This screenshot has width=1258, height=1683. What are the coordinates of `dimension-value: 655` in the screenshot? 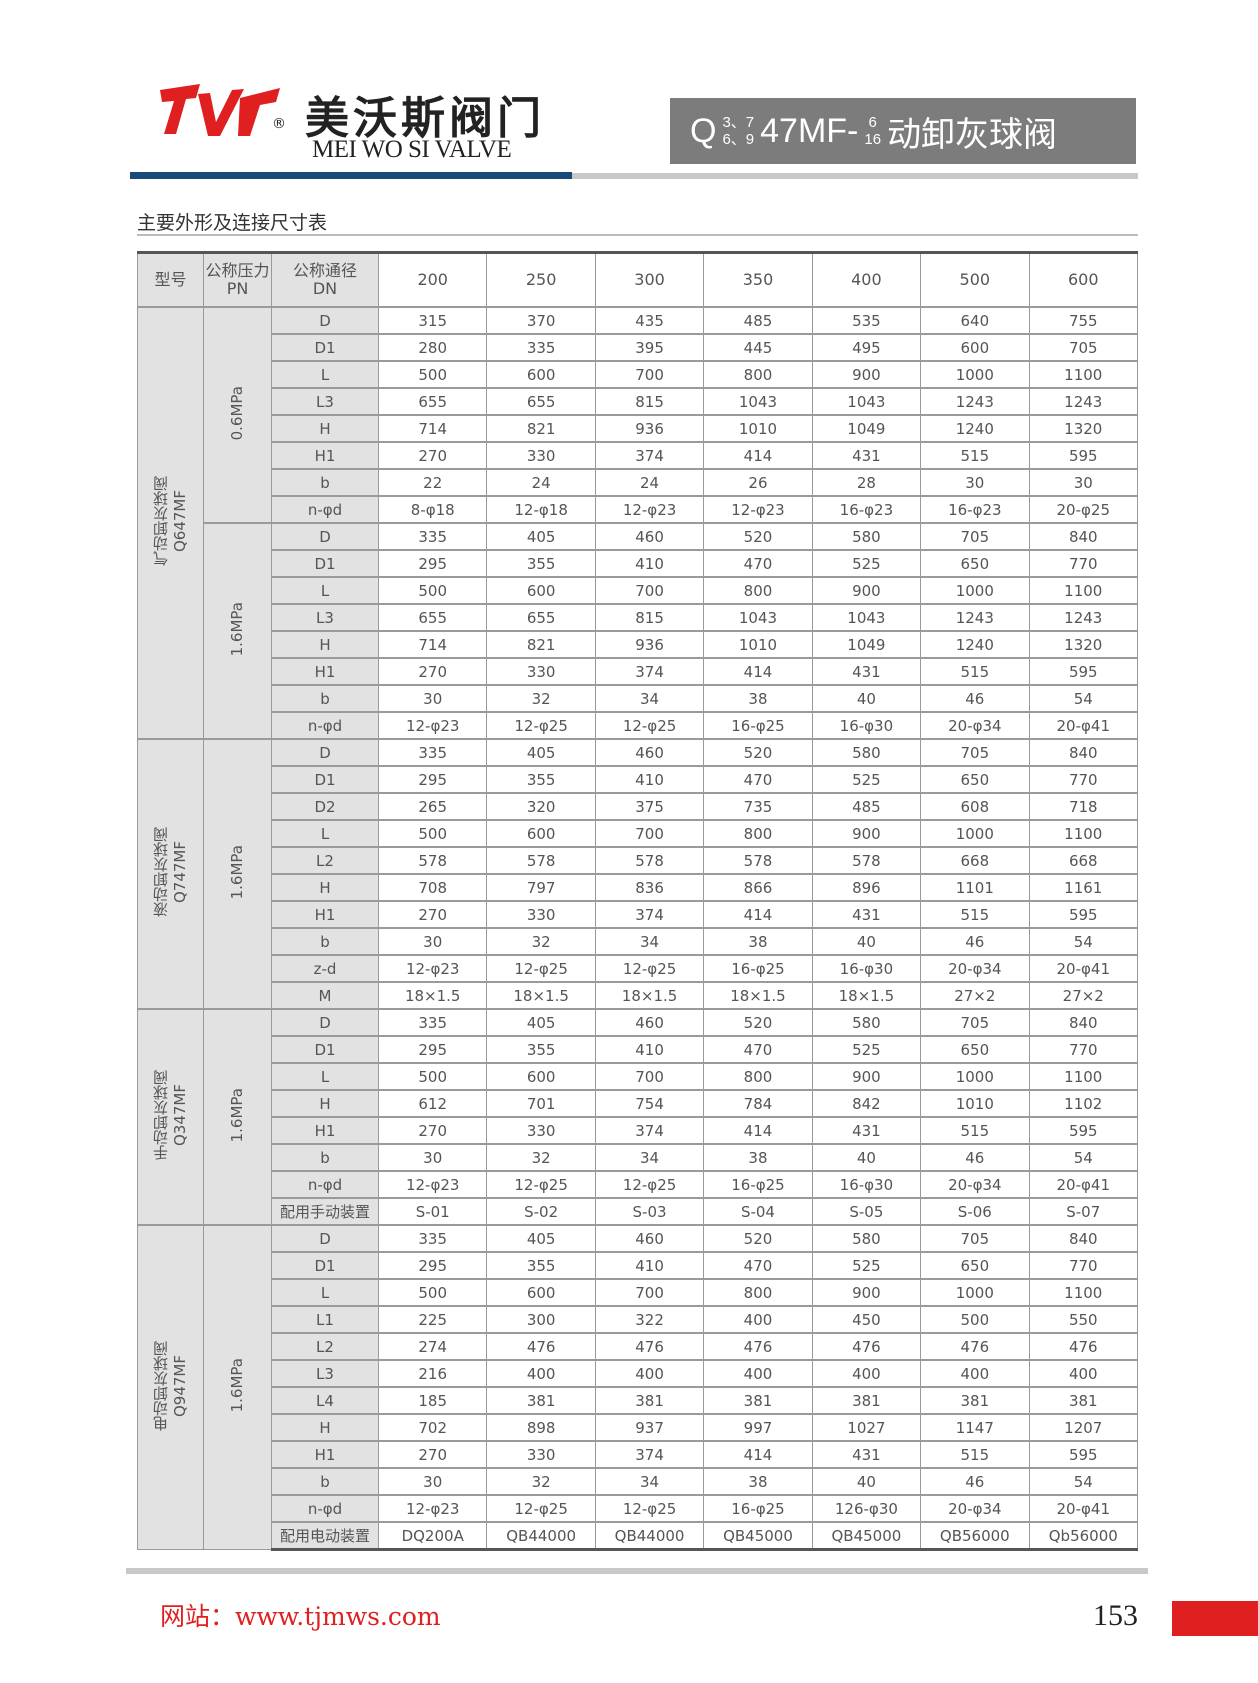 It's located at (432, 401).